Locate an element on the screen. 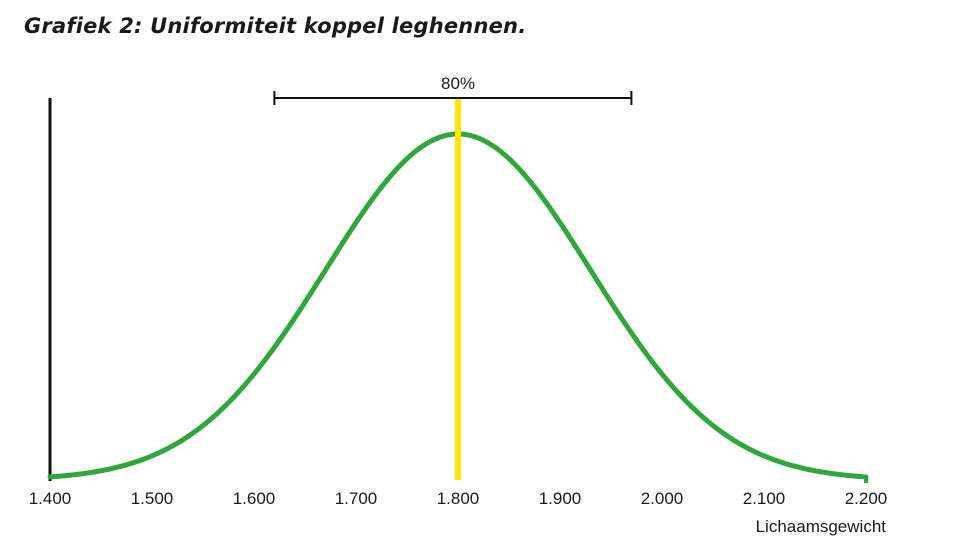 This screenshot has width=978, height=550. x-tick-label: 1.800 is located at coordinates (458, 498).